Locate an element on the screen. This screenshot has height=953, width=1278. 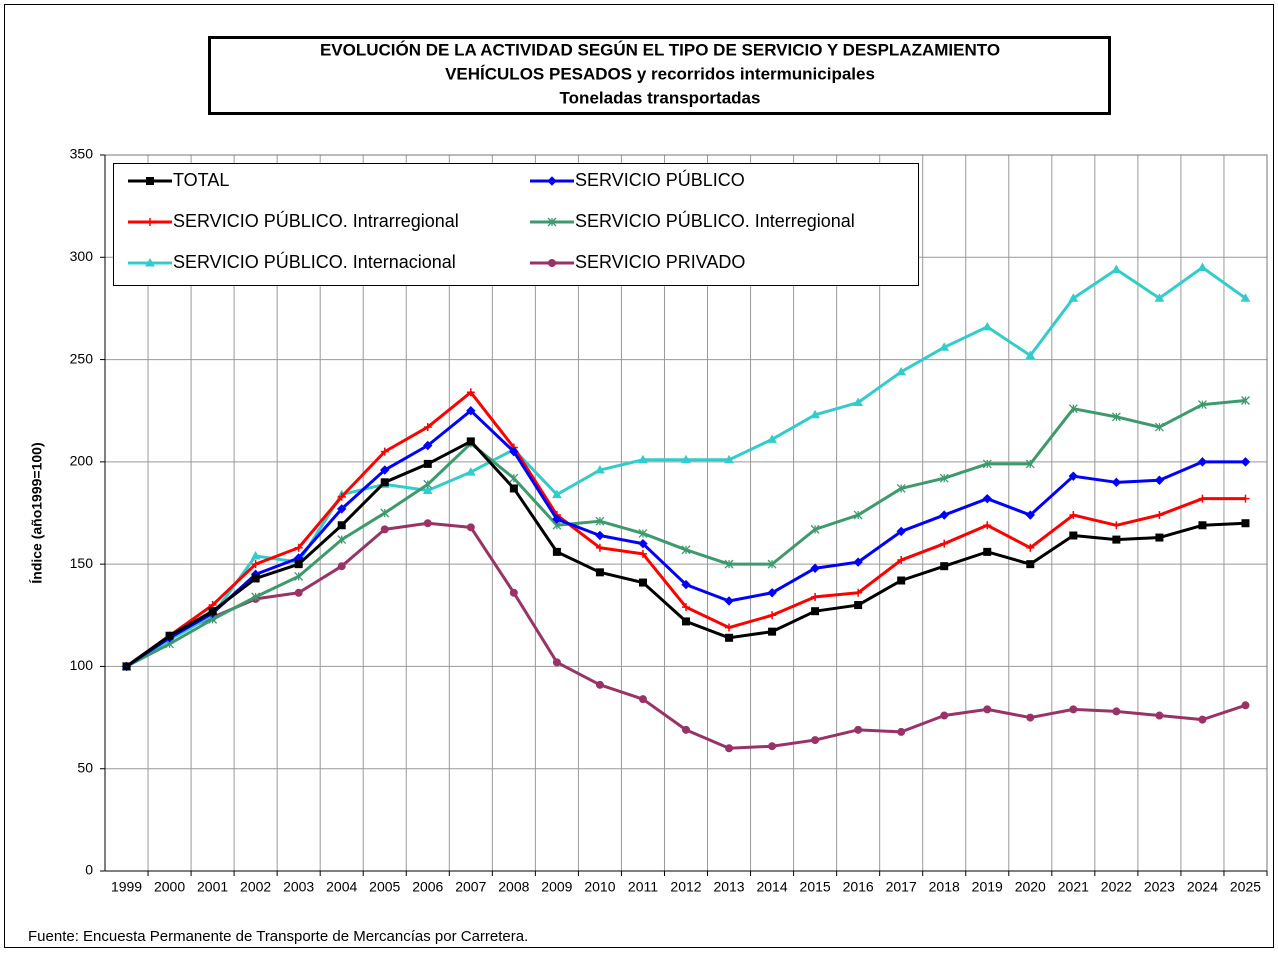
x-tick-label: 2019 is located at coordinates (987, 887).